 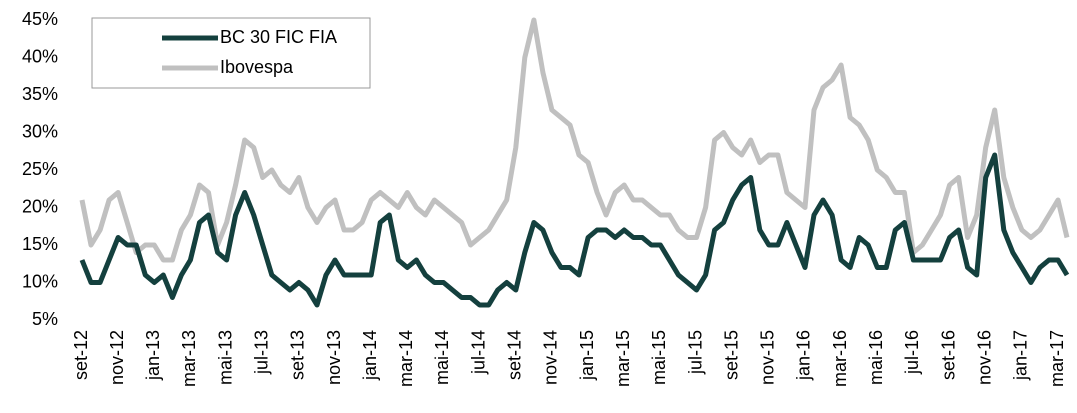 What do you see at coordinates (40, 94) in the screenshot?
I see `y-tick-label: 35%` at bounding box center [40, 94].